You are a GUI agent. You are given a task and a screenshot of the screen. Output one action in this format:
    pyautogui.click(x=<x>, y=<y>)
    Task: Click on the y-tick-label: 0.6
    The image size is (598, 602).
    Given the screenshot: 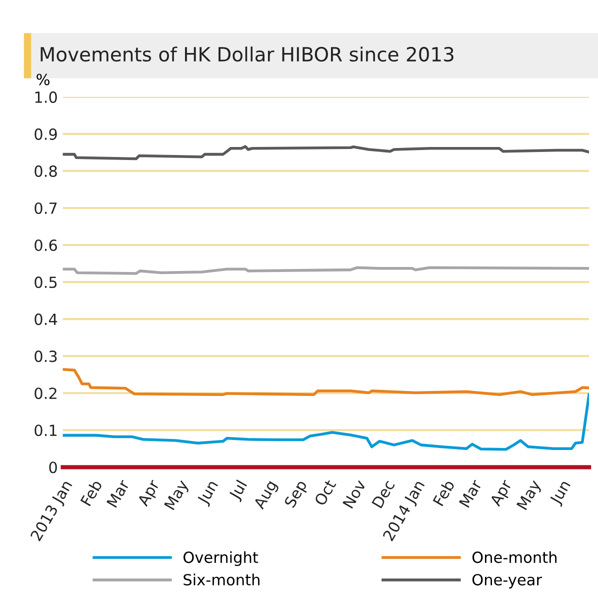 What is the action you would take?
    pyautogui.click(x=45, y=245)
    